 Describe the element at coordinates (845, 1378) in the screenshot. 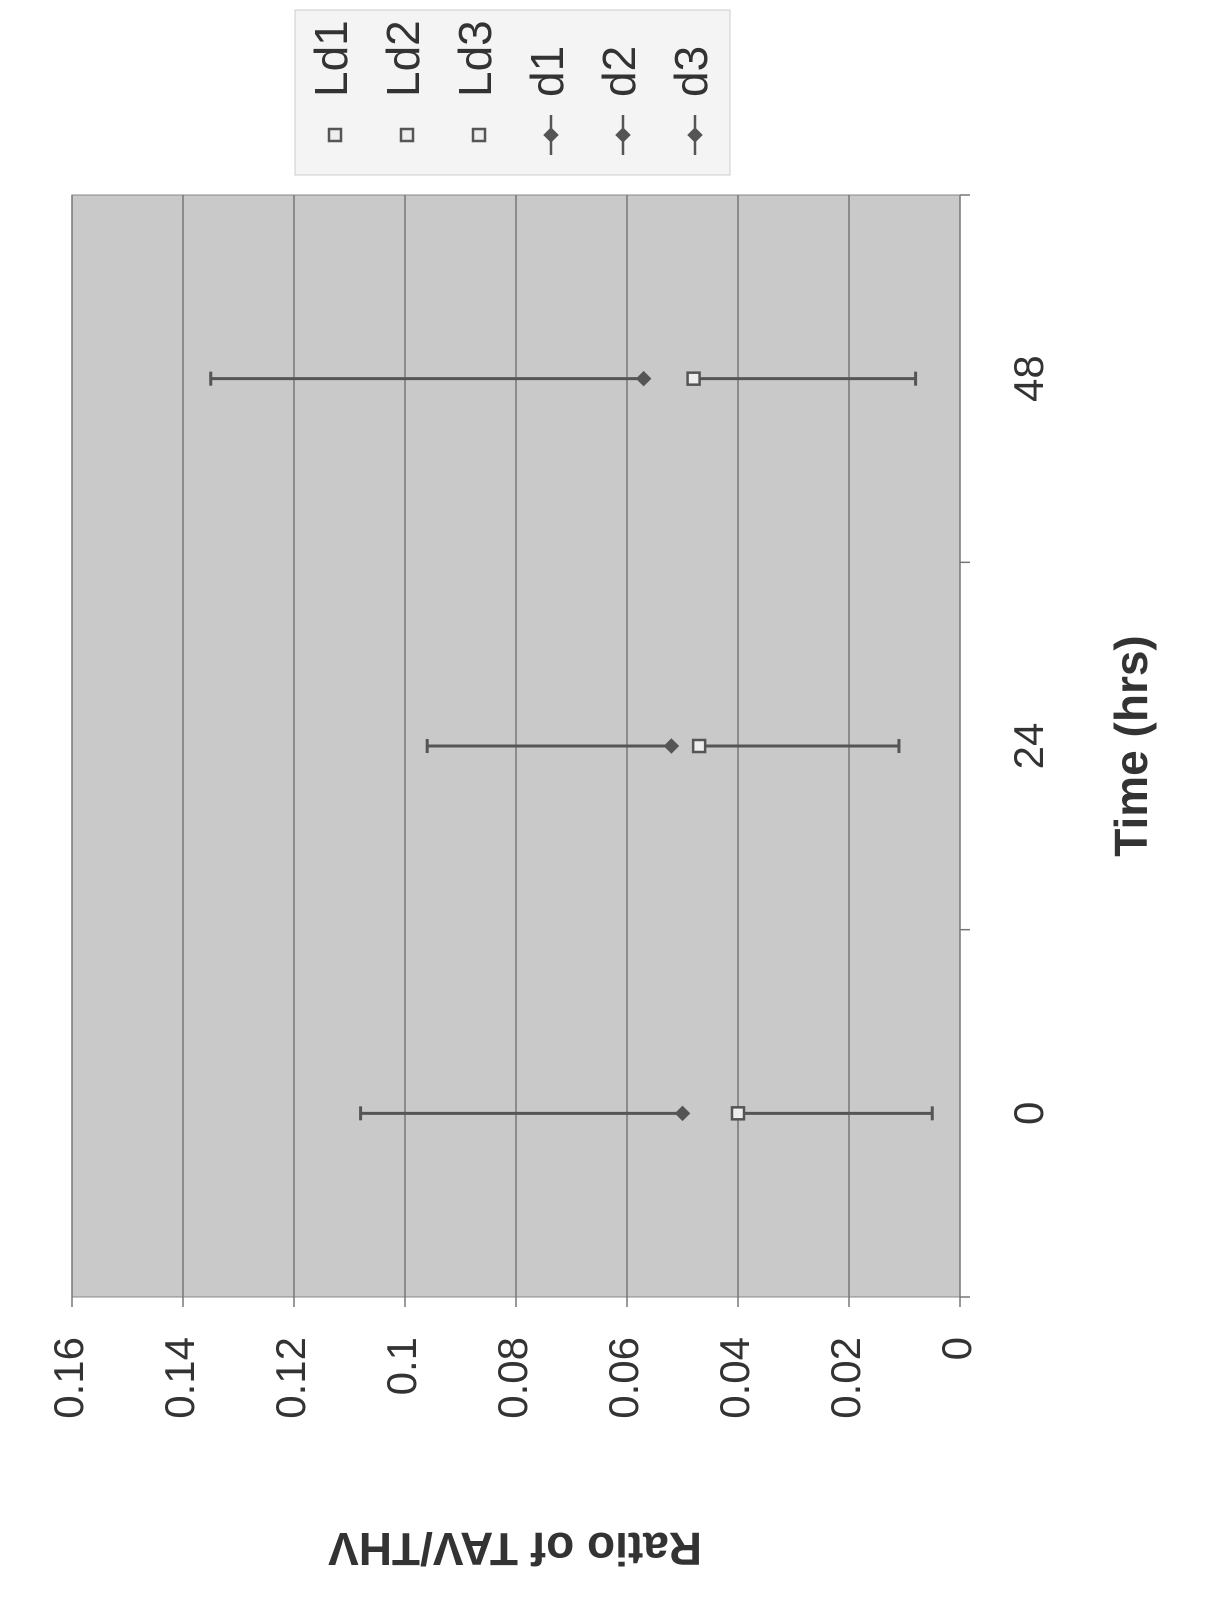

I see `y-tick-label: 0.02` at that location.